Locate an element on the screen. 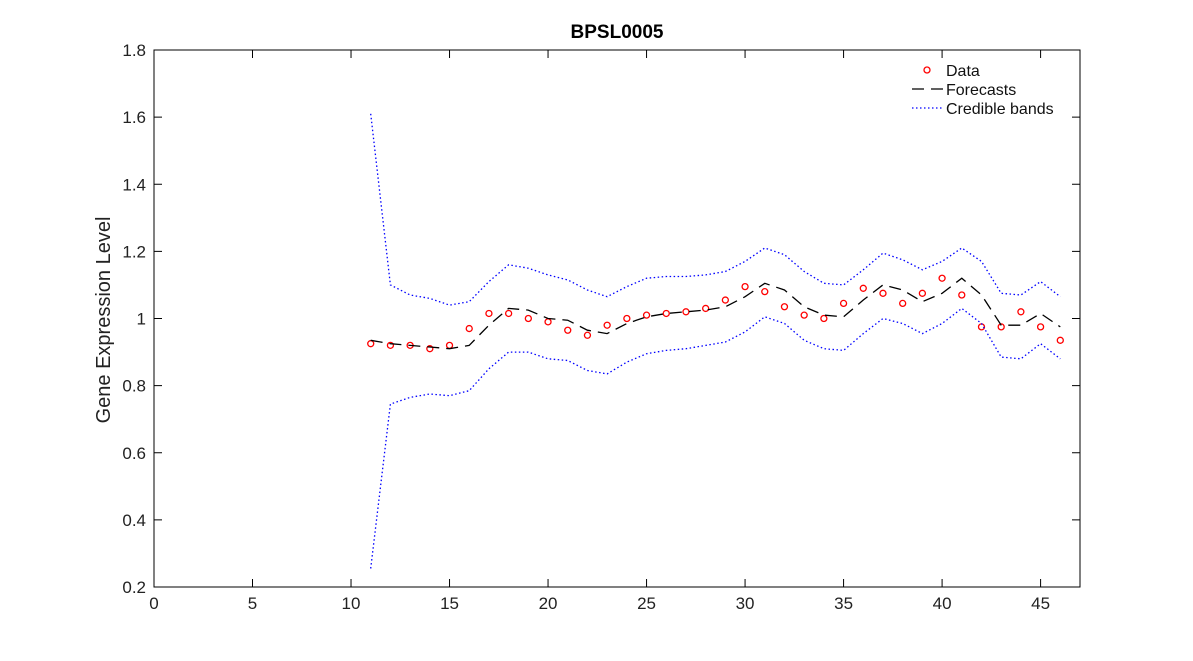 The height and width of the screenshot is (661, 1193). forecast-line is located at coordinates (715, 313).